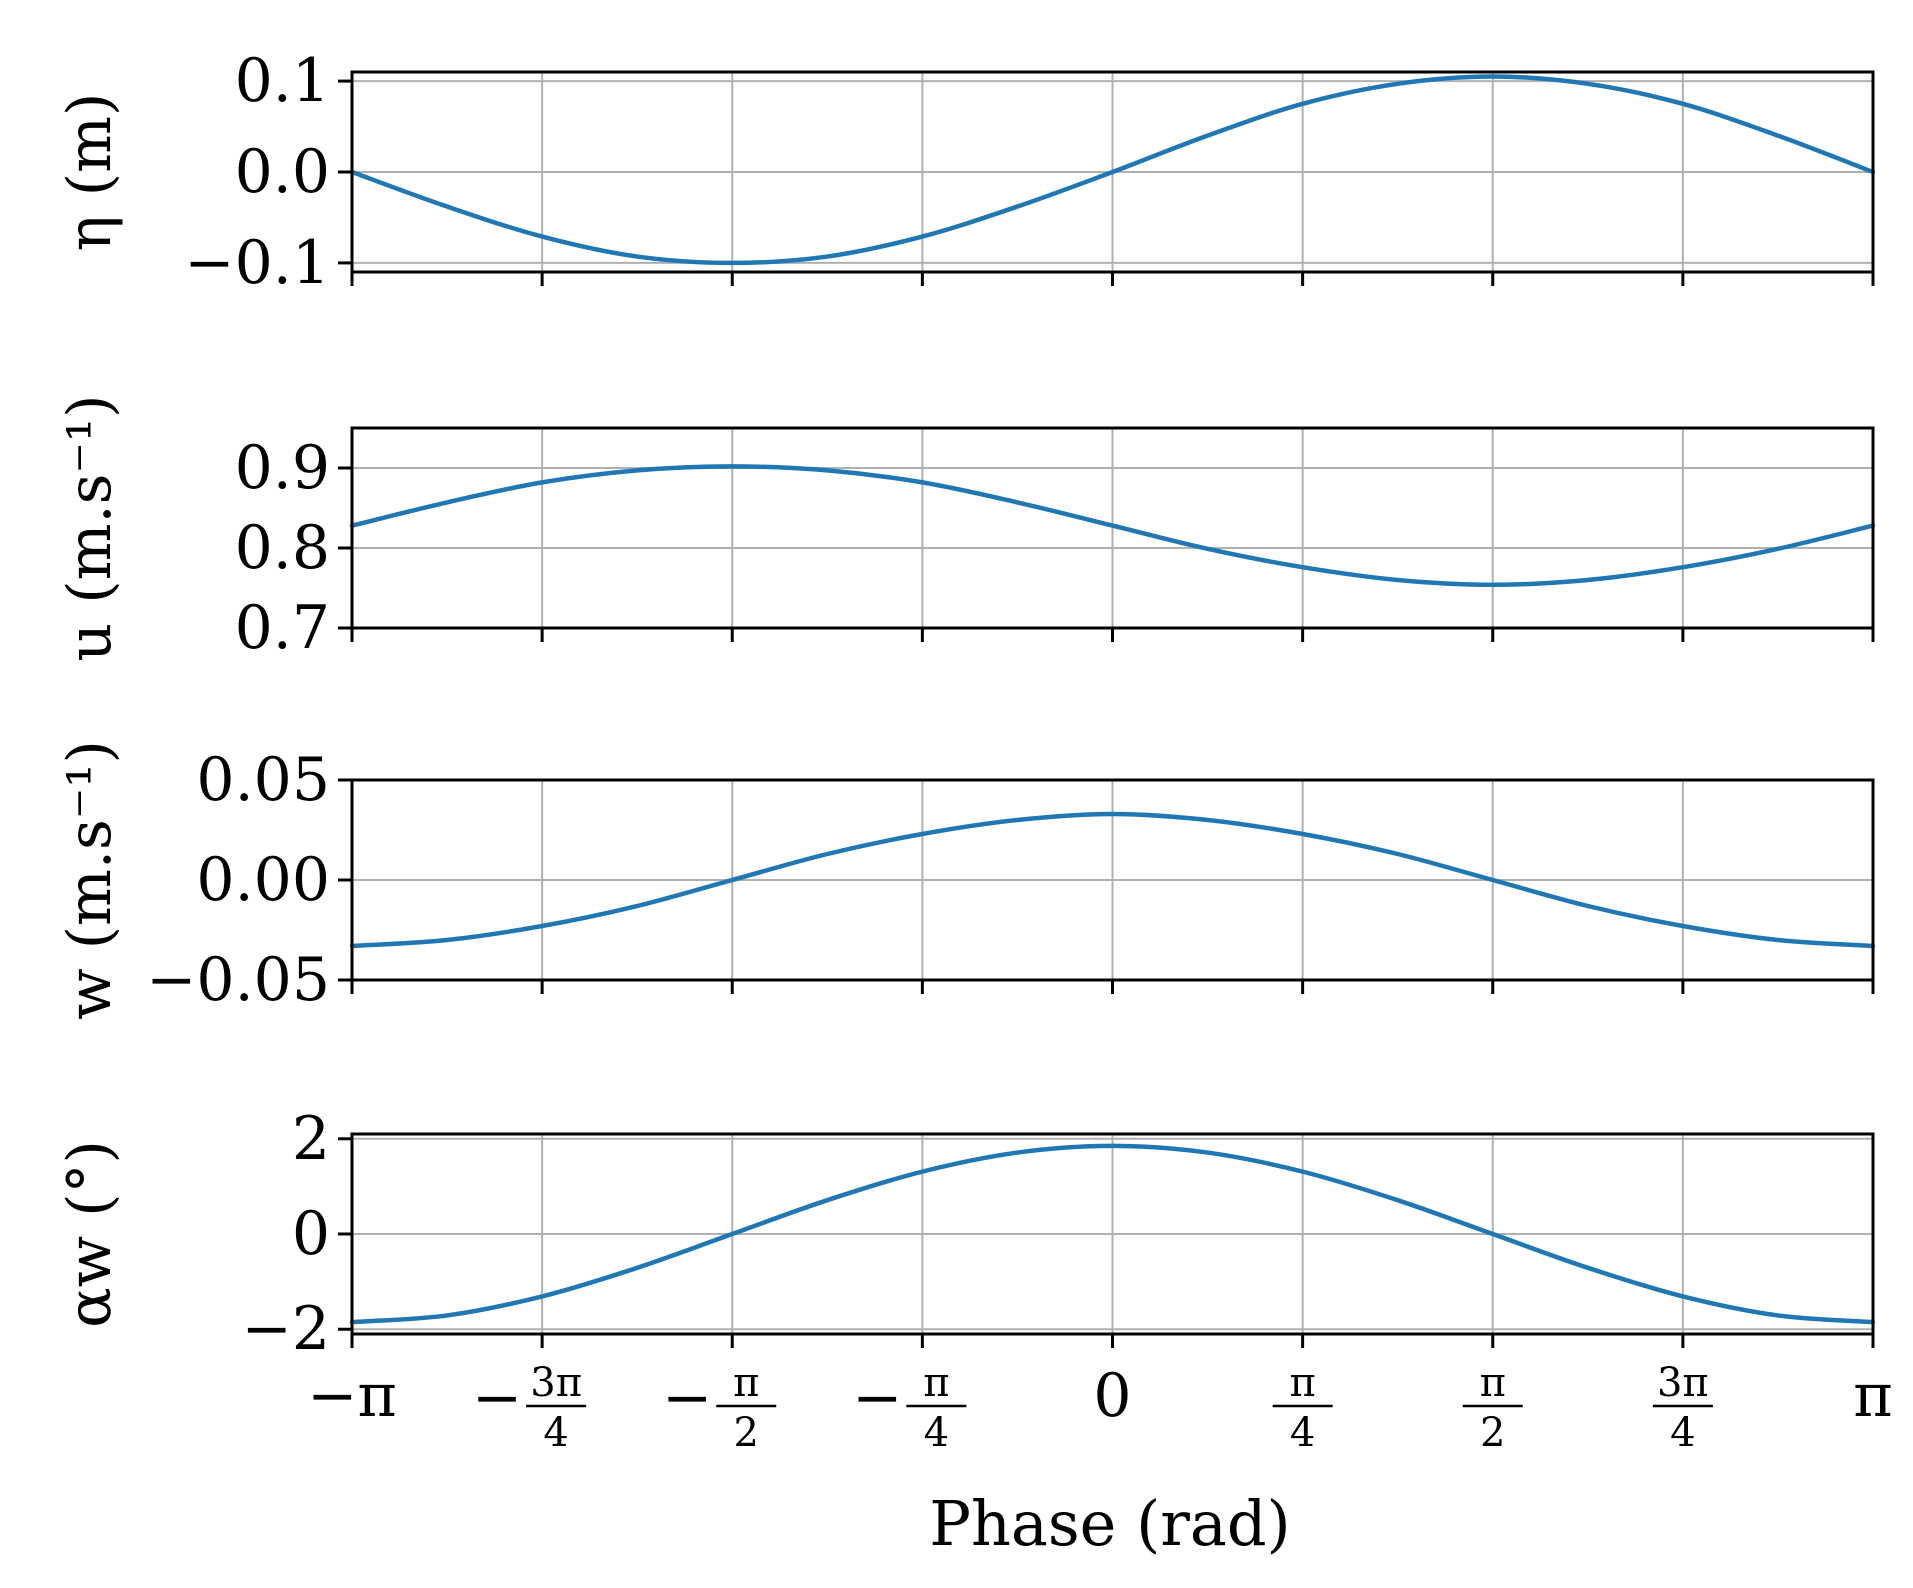 Image resolution: width=1913 pixels, height=1588 pixels. Describe the element at coordinates (282, 81) in the screenshot. I see `y-tick-label: 0.1` at that location.